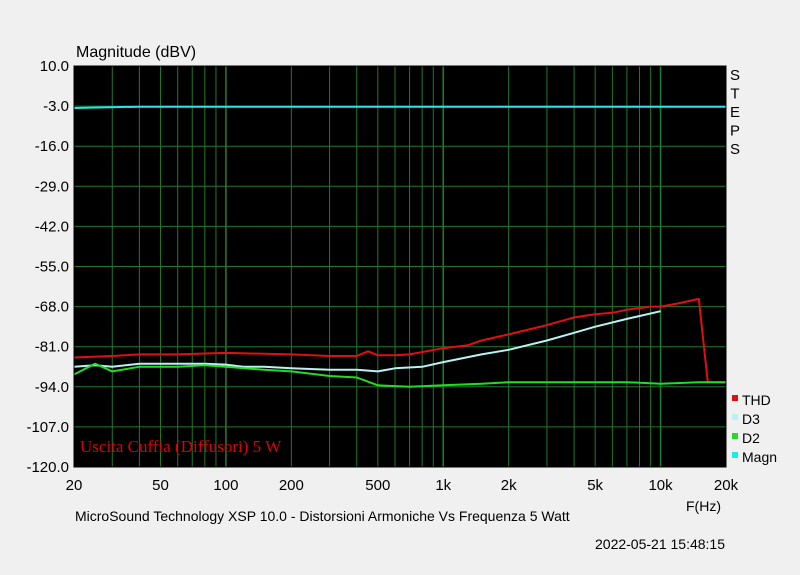  What do you see at coordinates (377, 485) in the screenshot?
I see `x-tick-label: 500` at bounding box center [377, 485].